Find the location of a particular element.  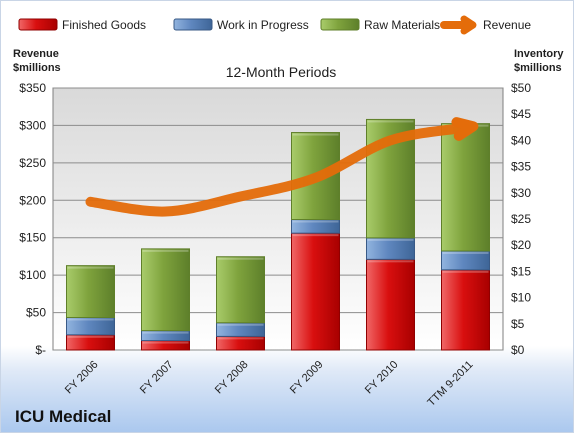

legend-item-work-in-progress: Work in Progress is located at coordinates (241, 25).